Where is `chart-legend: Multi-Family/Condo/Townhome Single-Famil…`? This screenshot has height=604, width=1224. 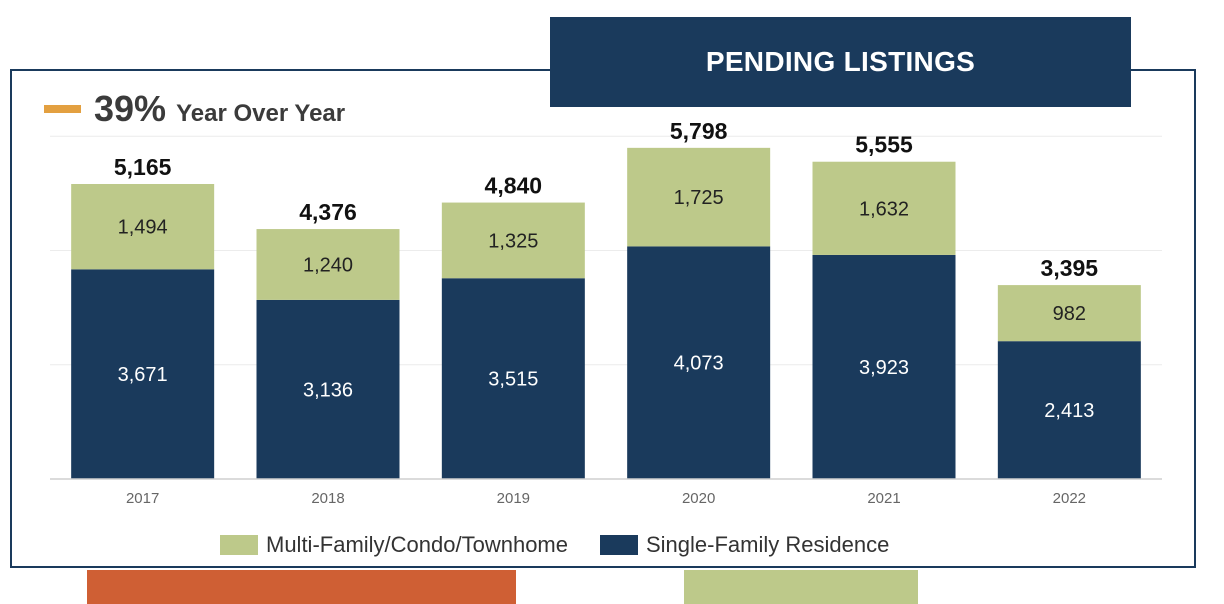 chart-legend: Multi-Family/Condo/Townhome Single-Famil… is located at coordinates (570, 545).